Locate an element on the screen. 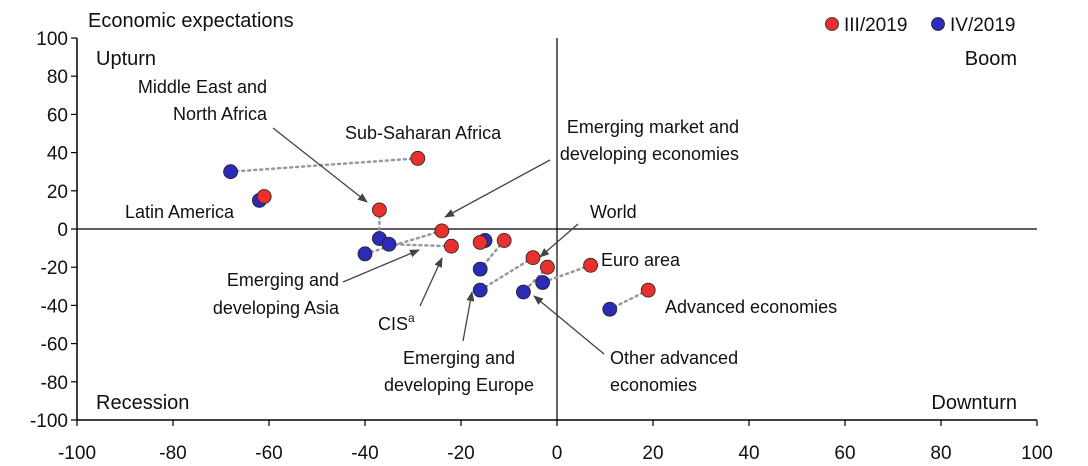 This screenshot has height=466, width=1088. quadrant-upturn-label: Upturn is located at coordinates (126, 59).